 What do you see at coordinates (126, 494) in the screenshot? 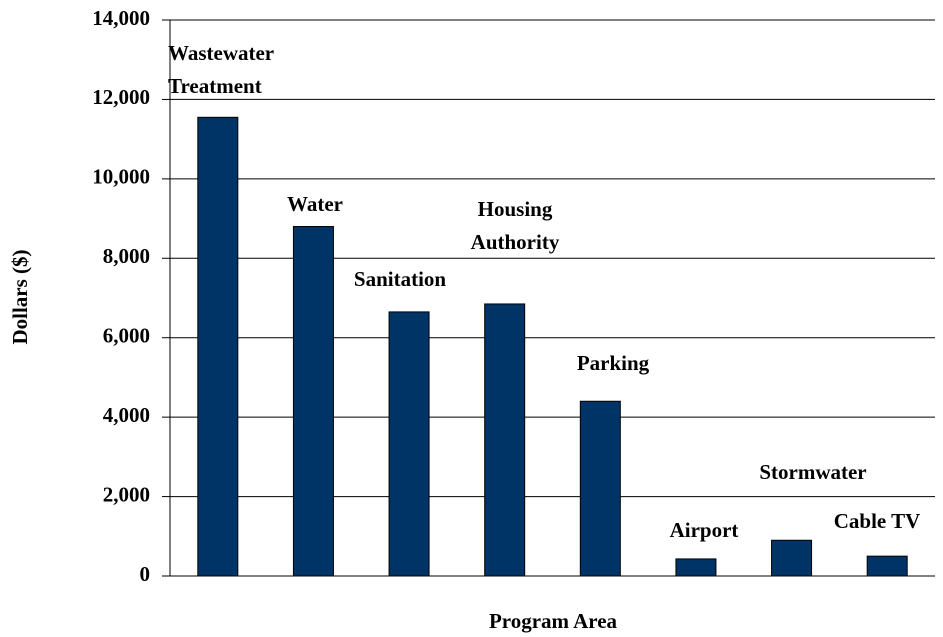
I see `y-tick-label: 2,000` at bounding box center [126, 494].